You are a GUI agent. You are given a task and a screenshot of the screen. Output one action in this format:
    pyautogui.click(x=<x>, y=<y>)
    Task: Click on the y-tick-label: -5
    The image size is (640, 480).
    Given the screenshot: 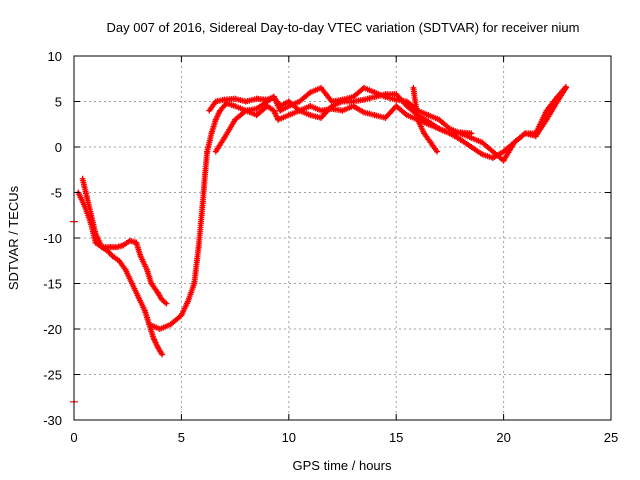 What is the action you would take?
    pyautogui.click(x=56, y=193)
    